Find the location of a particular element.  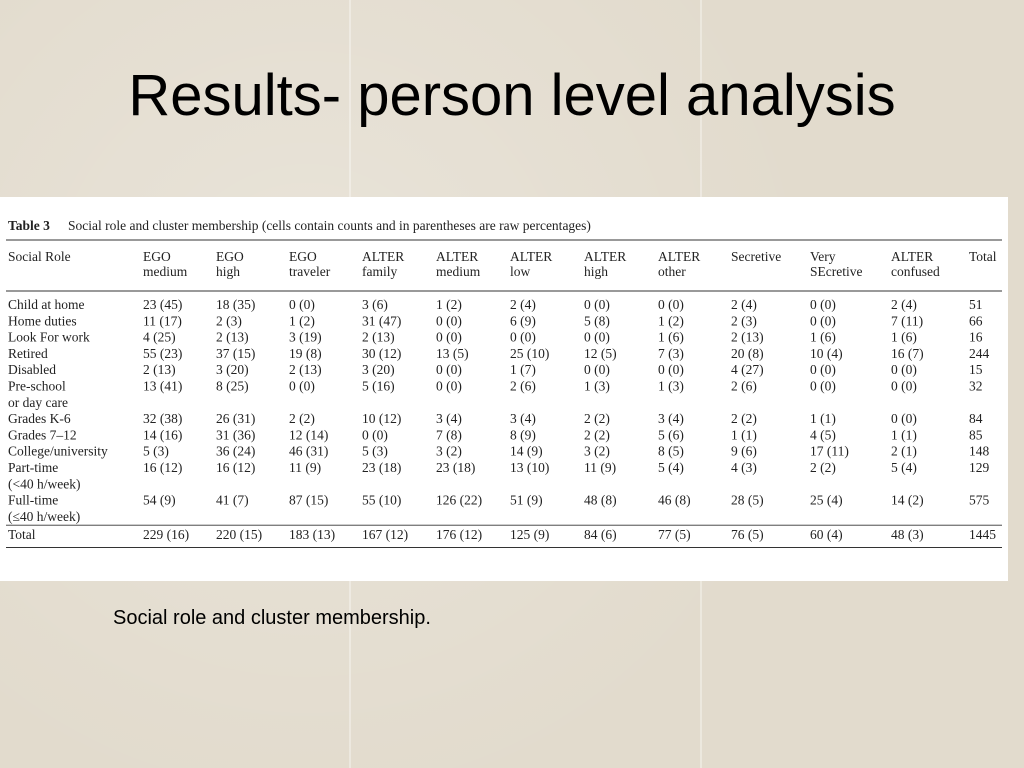

table-cell: 8 (25) is located at coordinates (232, 386).